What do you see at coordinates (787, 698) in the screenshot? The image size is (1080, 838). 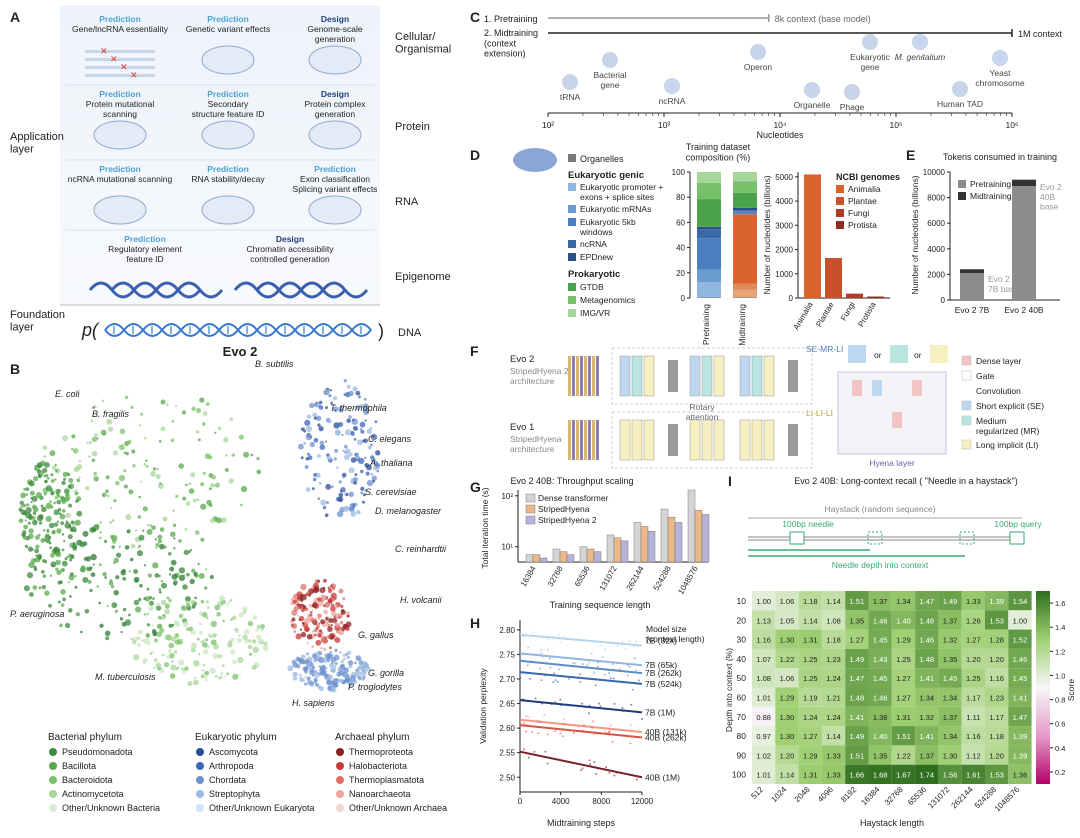 I see `heatmap-value: 1.29` at bounding box center [787, 698].